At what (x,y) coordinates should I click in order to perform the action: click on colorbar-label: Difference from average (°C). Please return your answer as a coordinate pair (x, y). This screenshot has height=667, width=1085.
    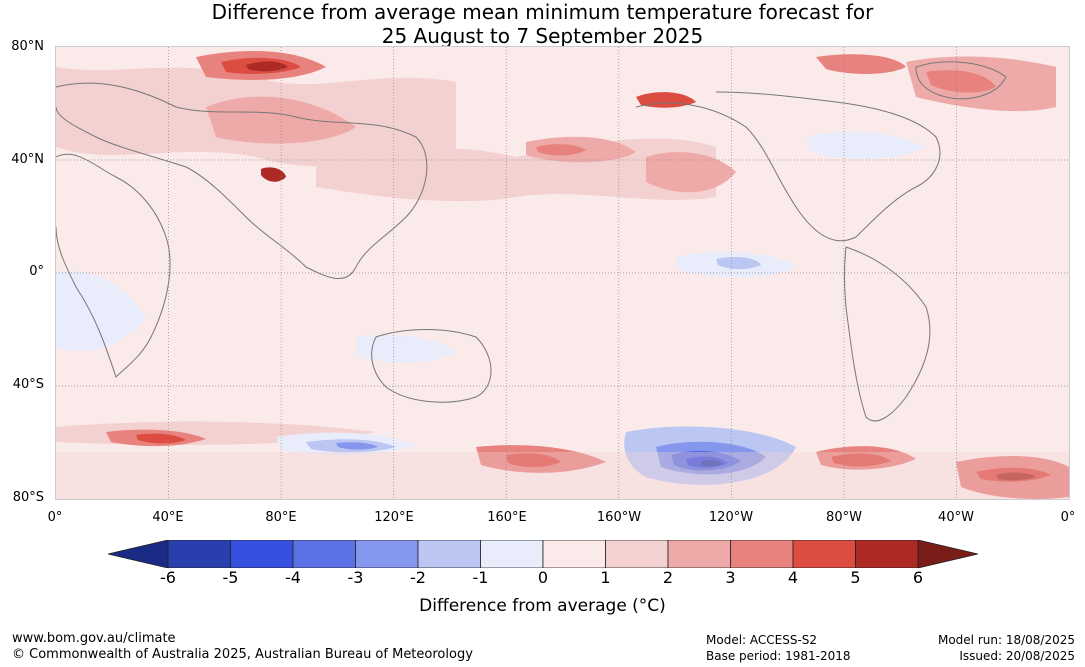
    Looking at the image, I should click on (542, 606).